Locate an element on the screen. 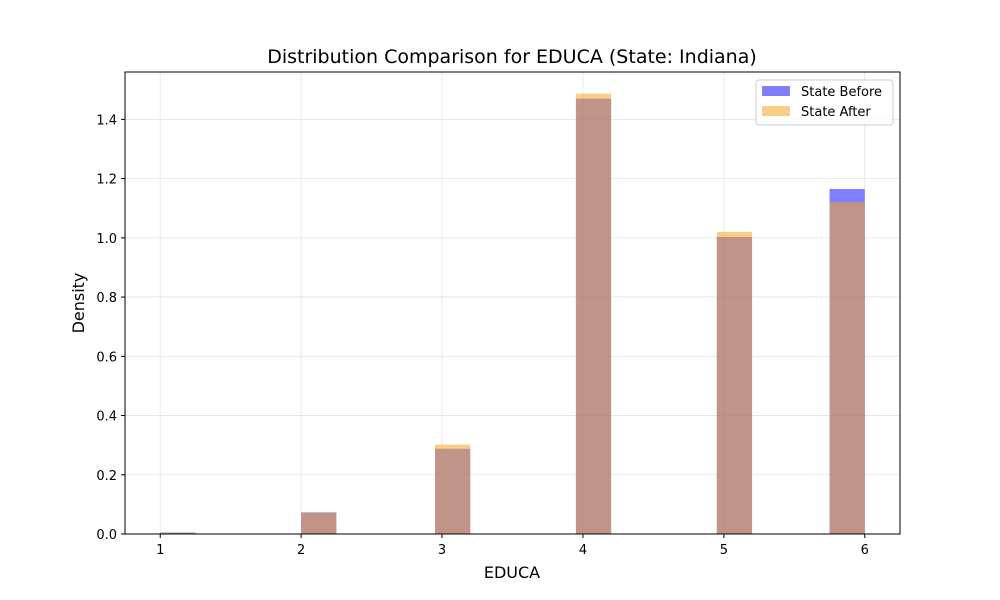 Image resolution: width=1000 pixels, height=600 pixels. legend: State Before State After is located at coordinates (824, 102).